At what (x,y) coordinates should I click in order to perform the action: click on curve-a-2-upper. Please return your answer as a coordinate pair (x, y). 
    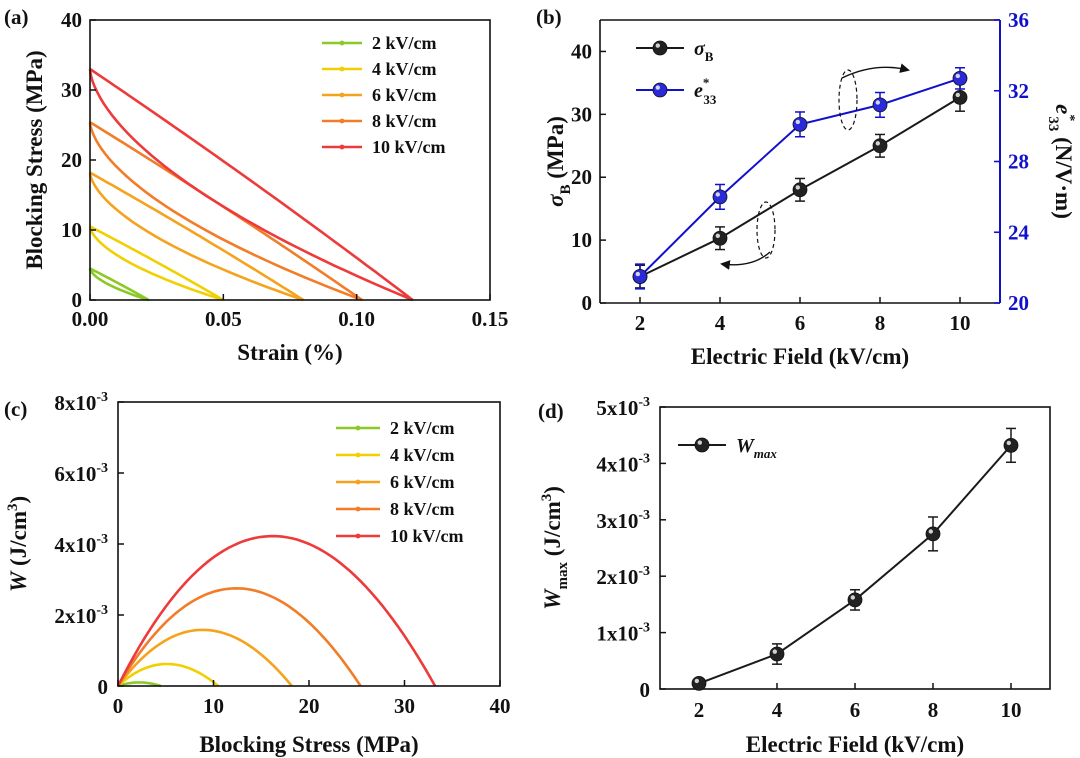
    Looking at the image, I should click on (197, 236).